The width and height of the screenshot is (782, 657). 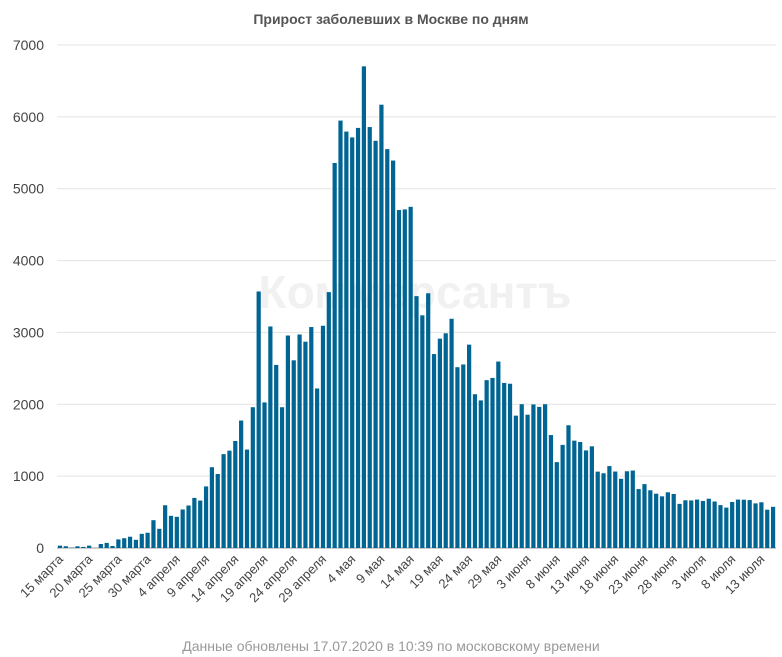 What do you see at coordinates (28, 261) in the screenshot?
I see `y-tick-label: 4000` at bounding box center [28, 261].